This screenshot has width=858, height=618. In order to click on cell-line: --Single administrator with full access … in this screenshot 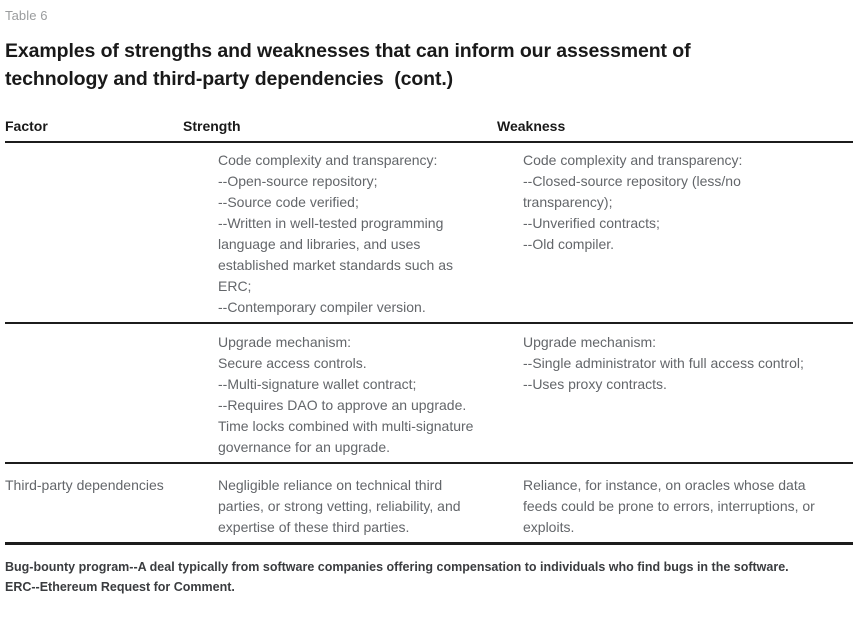, I will do `click(663, 363)`.